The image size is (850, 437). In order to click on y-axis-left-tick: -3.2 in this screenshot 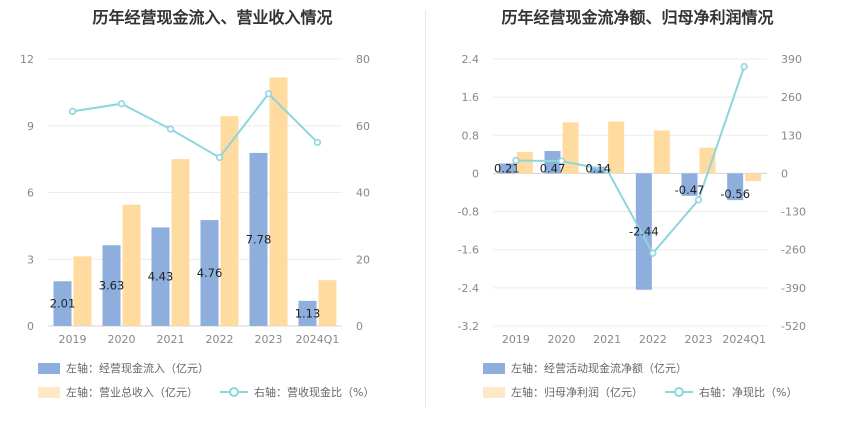, I will do `click(468, 326)`.